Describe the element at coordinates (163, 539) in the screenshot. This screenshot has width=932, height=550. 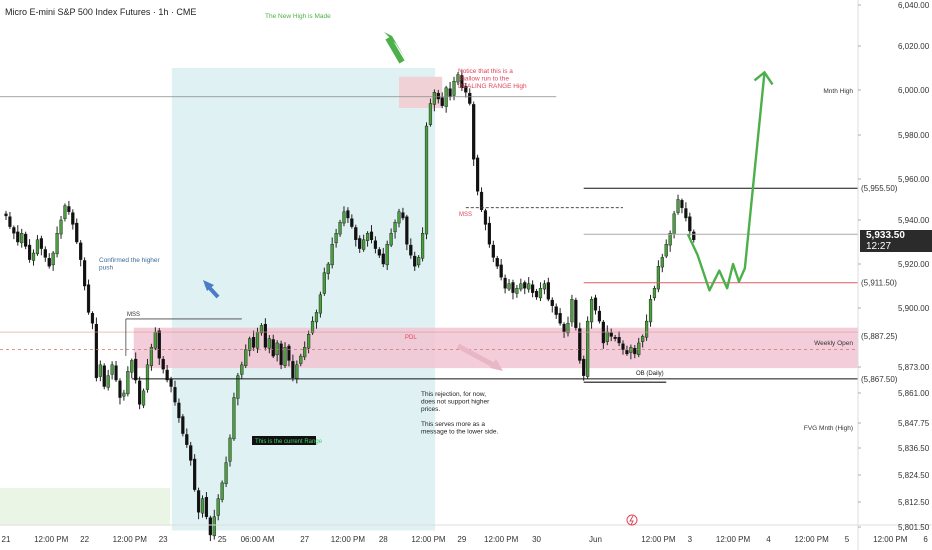
I see `time-tick-label: 23` at that location.